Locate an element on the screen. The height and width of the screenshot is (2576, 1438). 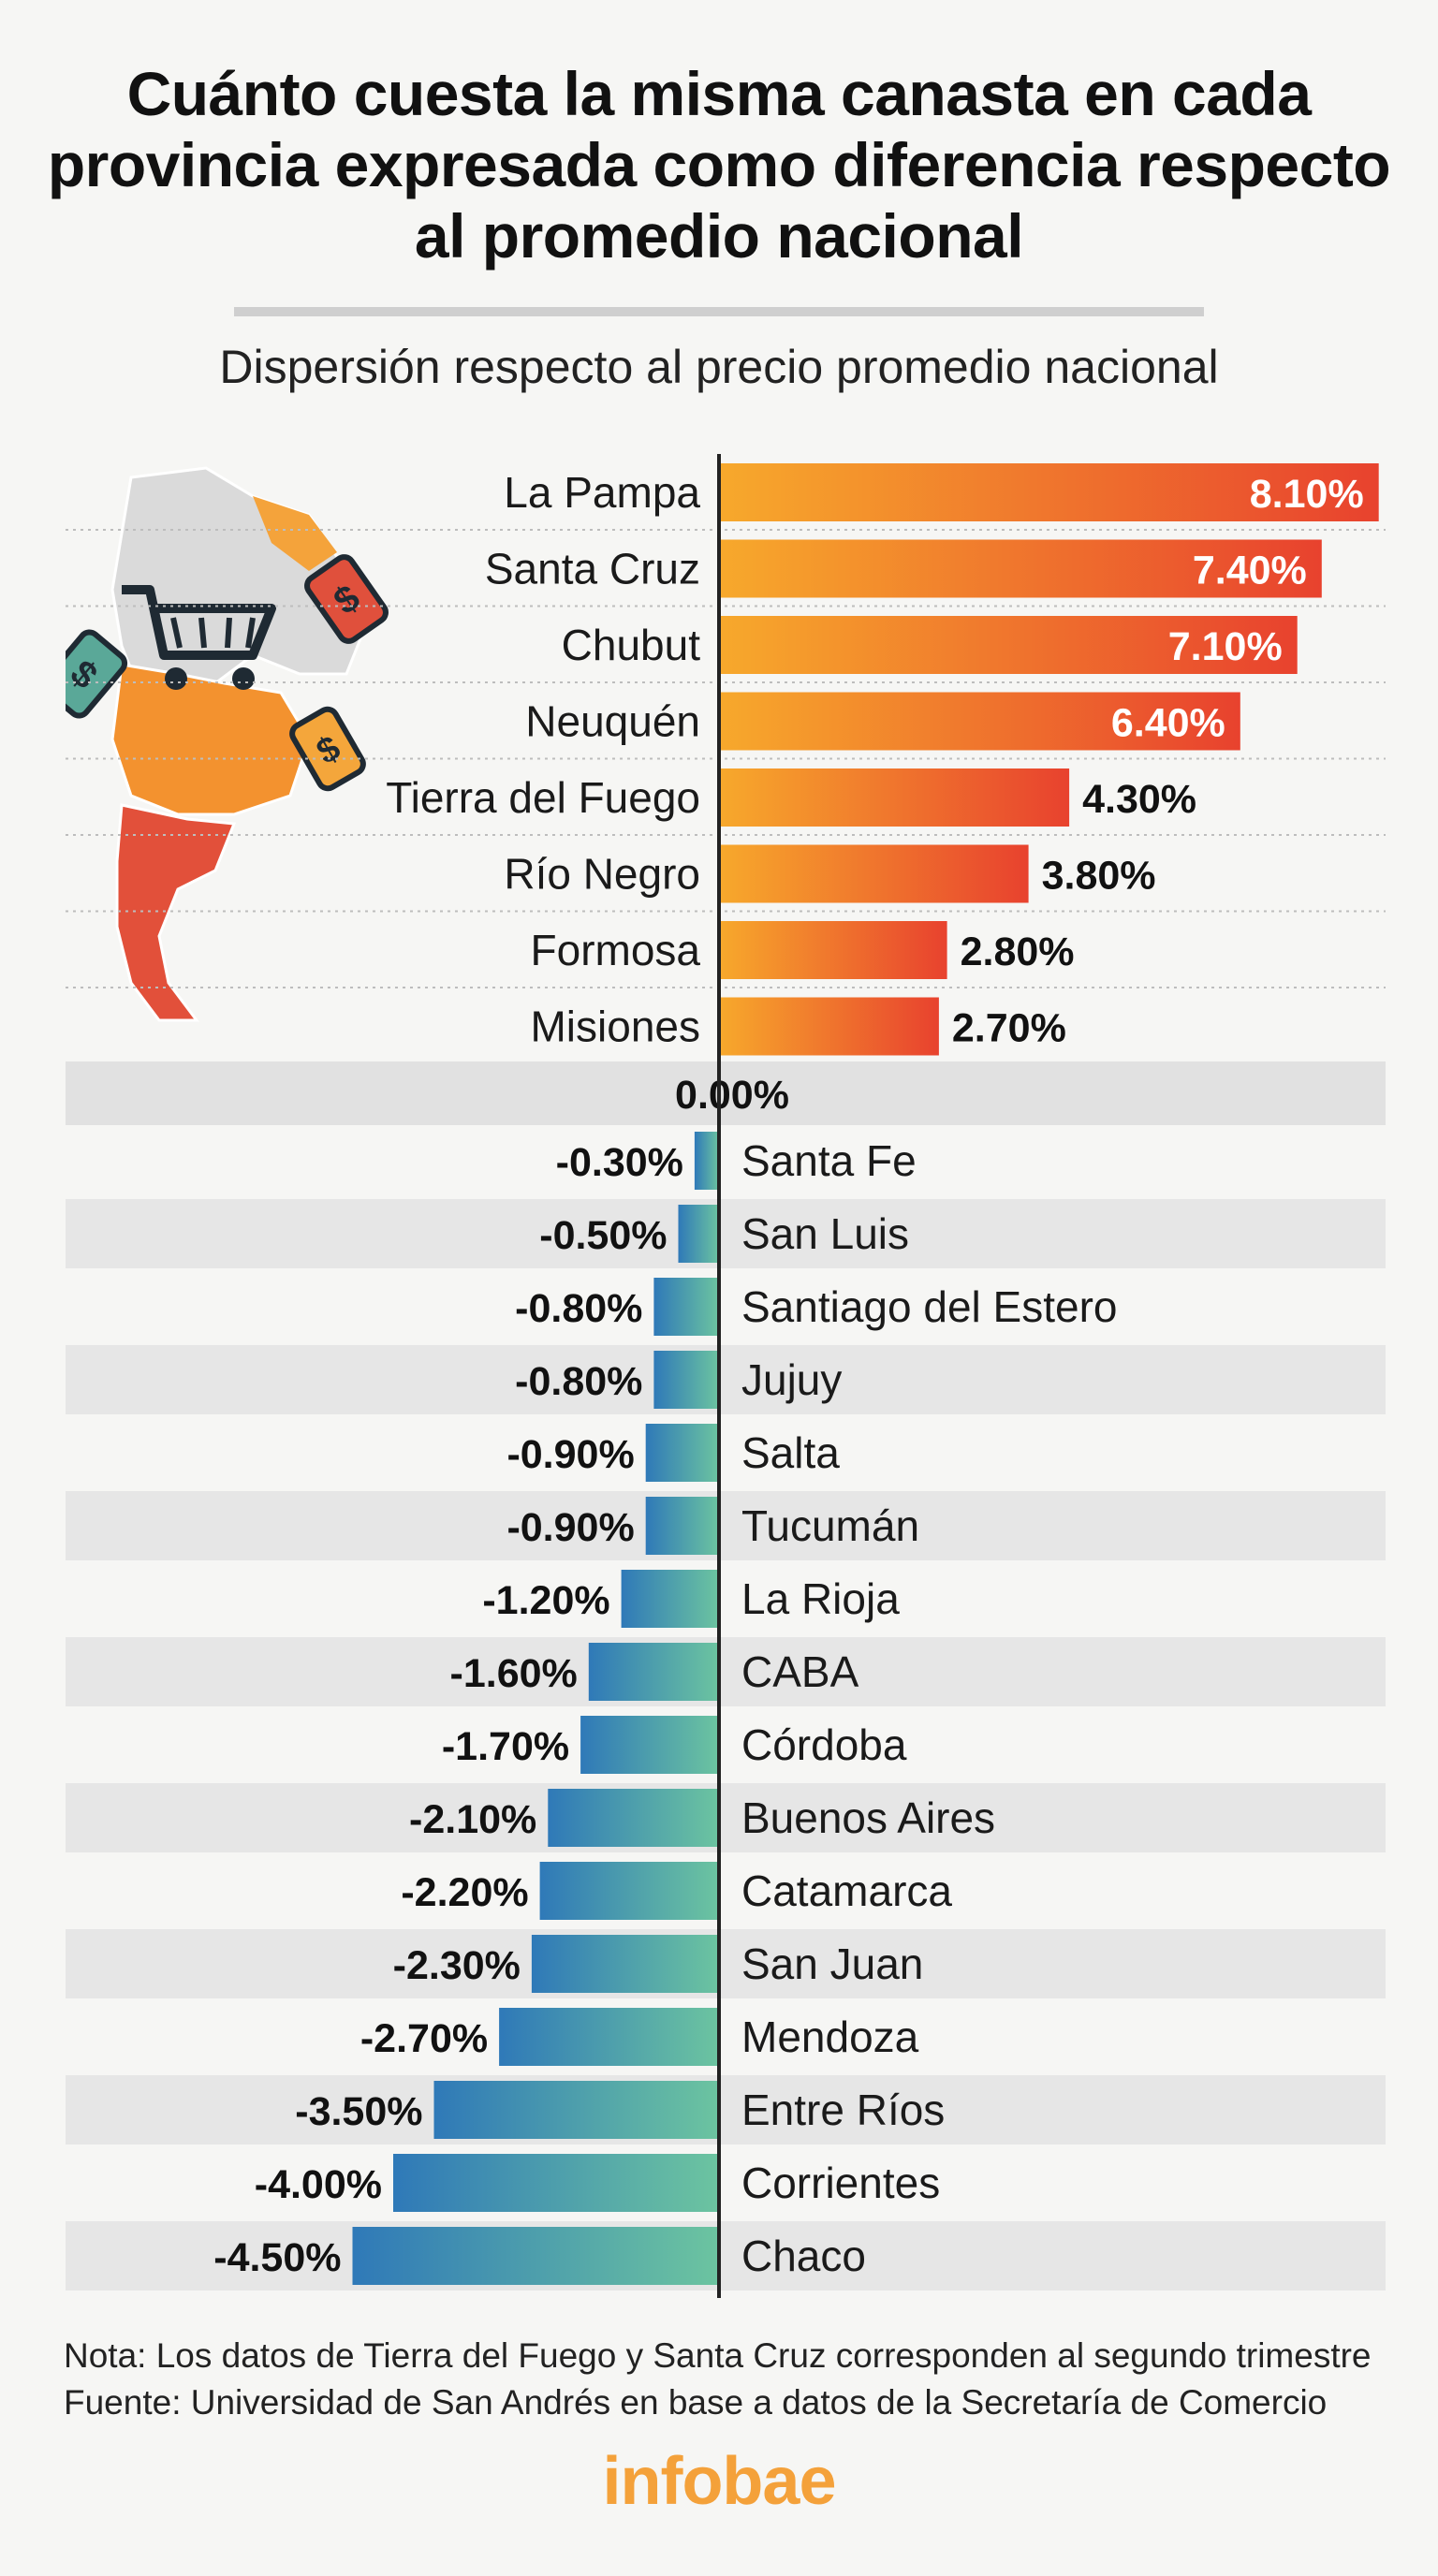
category-label: CABA is located at coordinates (800, 1671).